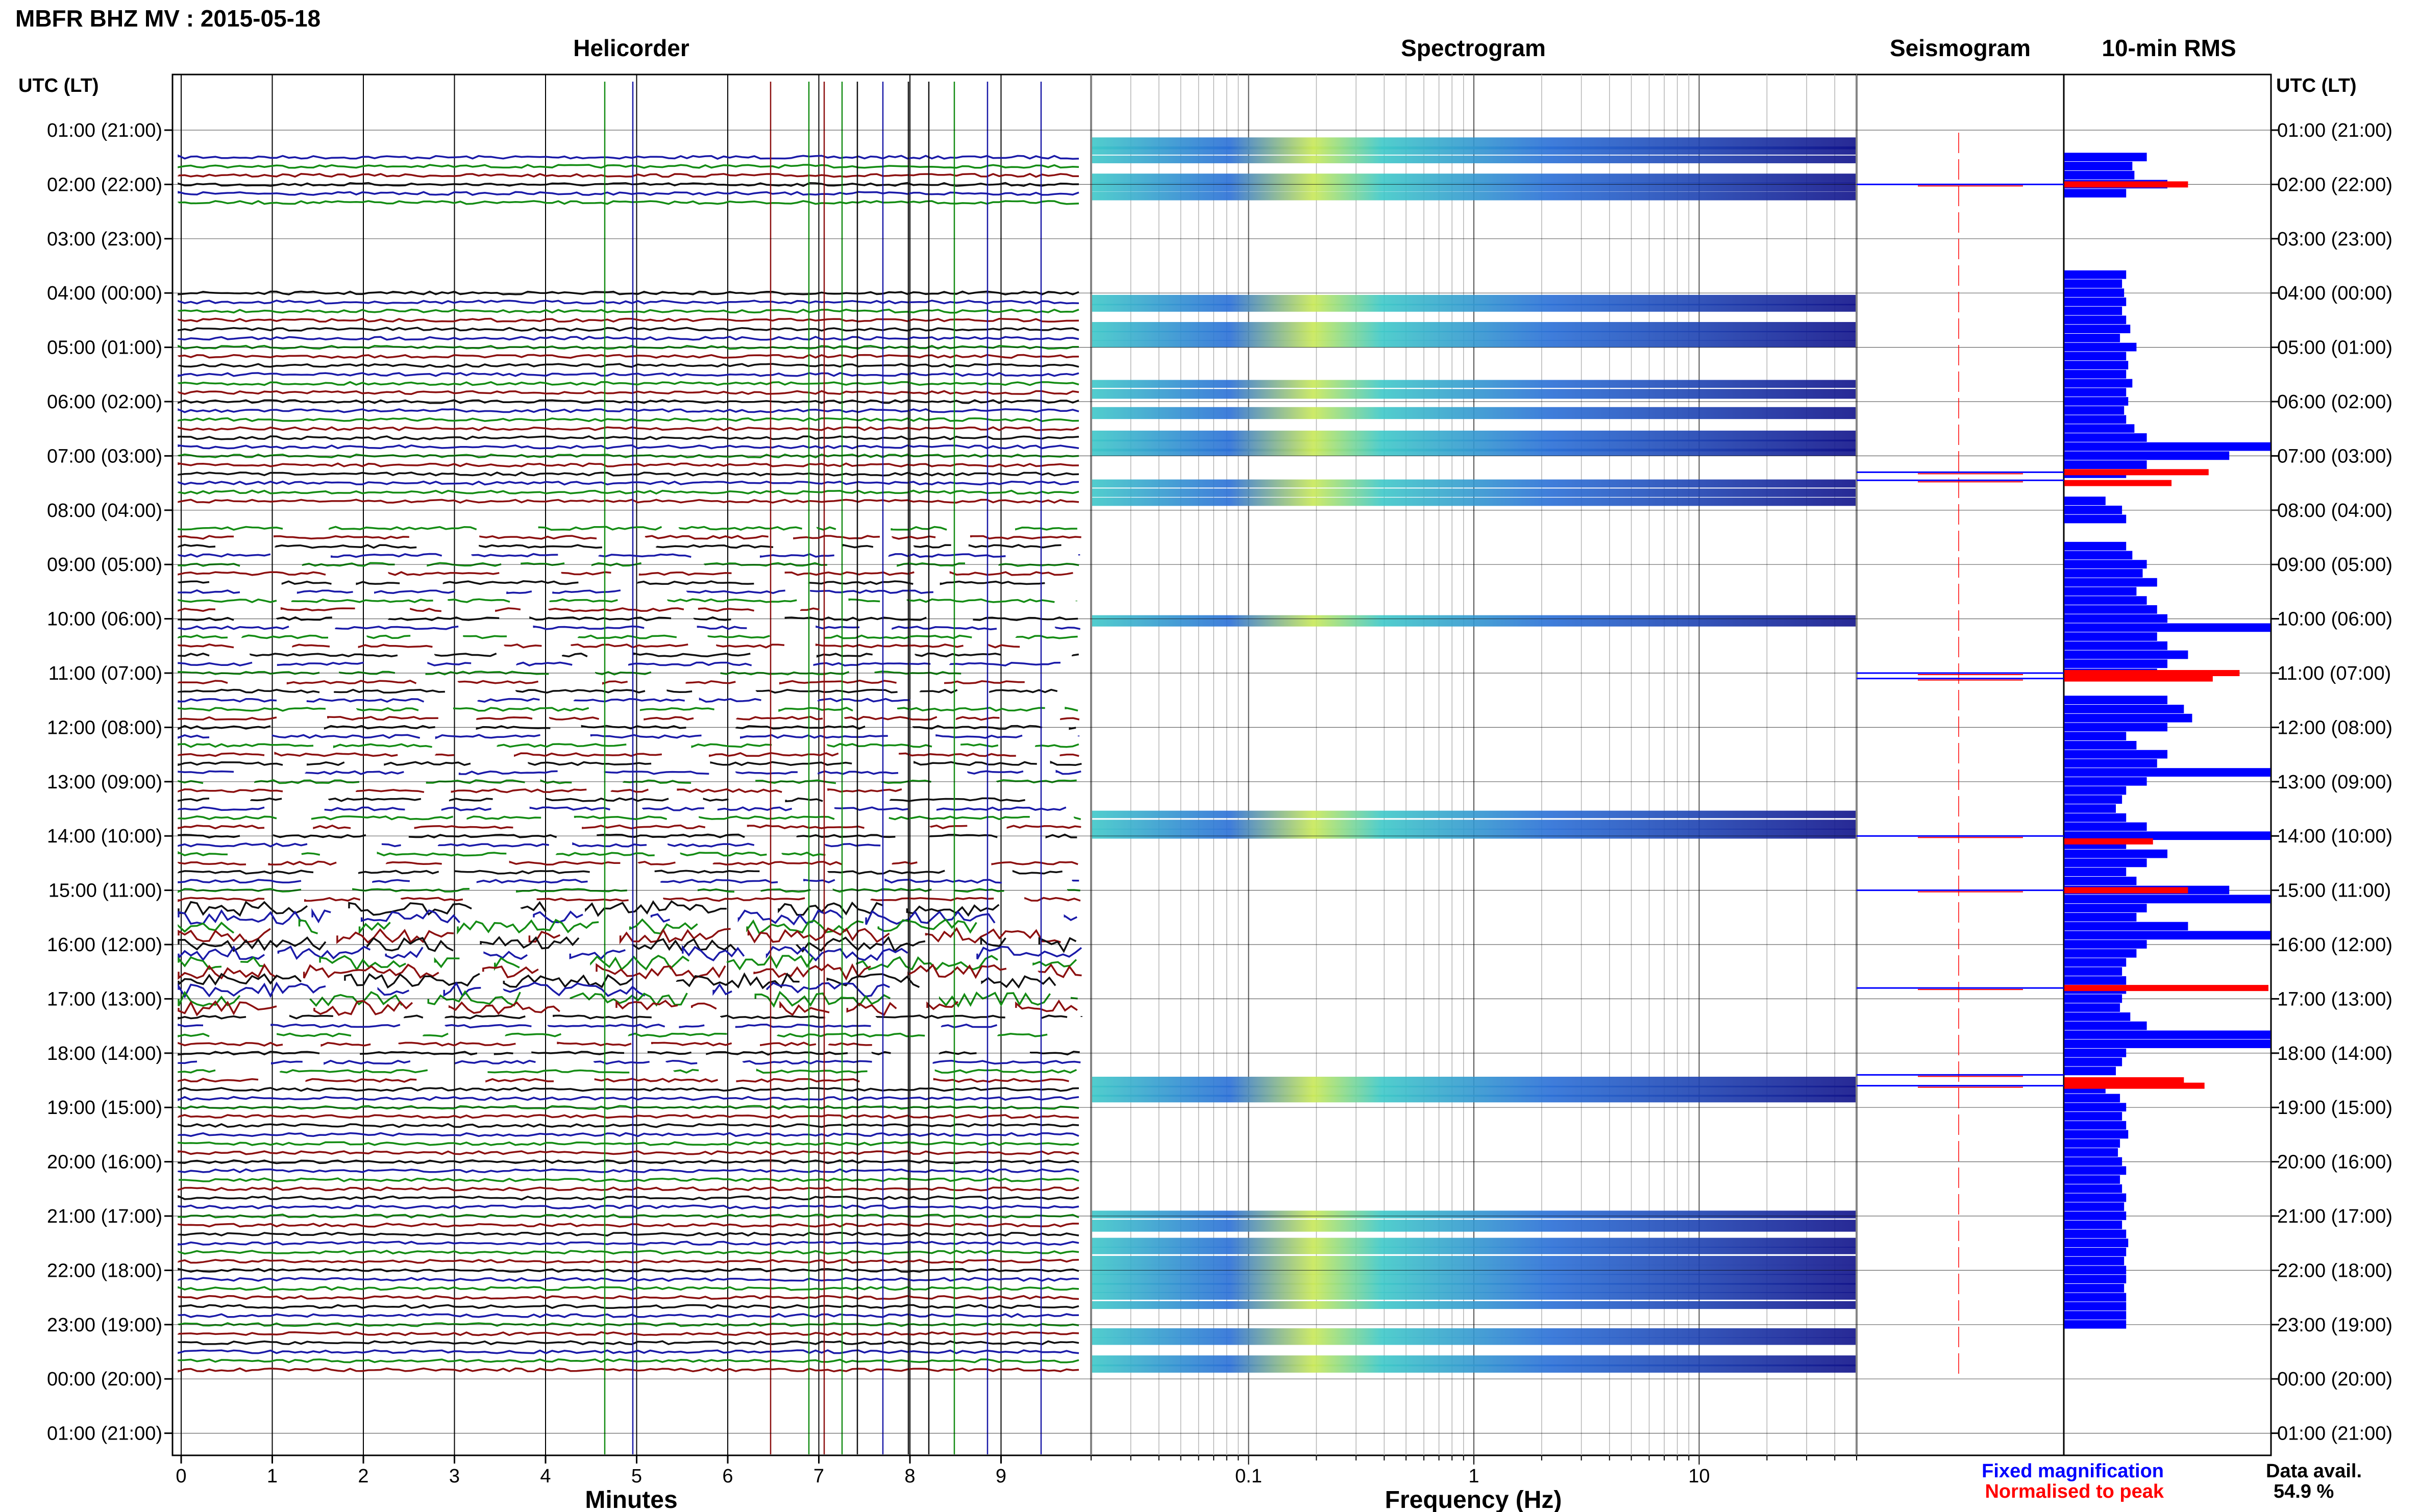 The width and height of the screenshot is (2419, 1512). Describe the element at coordinates (363, 1476) in the screenshot. I see `minute-tick-label: 2` at that location.